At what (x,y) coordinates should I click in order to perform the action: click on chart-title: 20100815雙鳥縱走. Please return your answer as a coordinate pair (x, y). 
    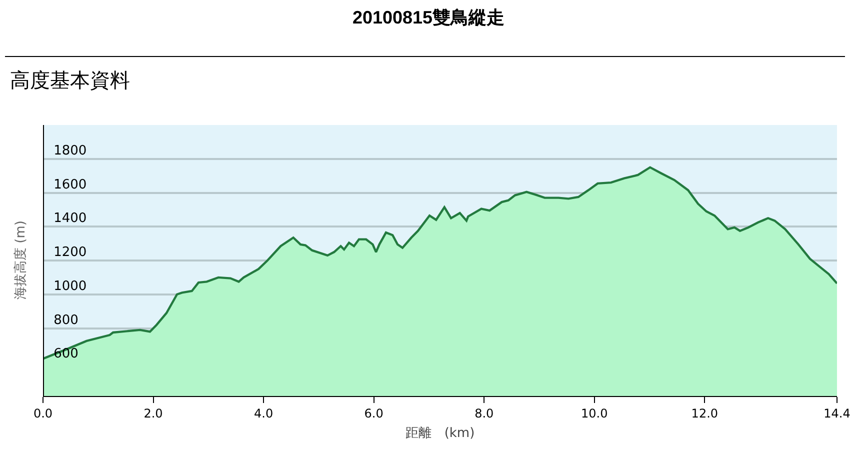
    Looking at the image, I should click on (428, 17).